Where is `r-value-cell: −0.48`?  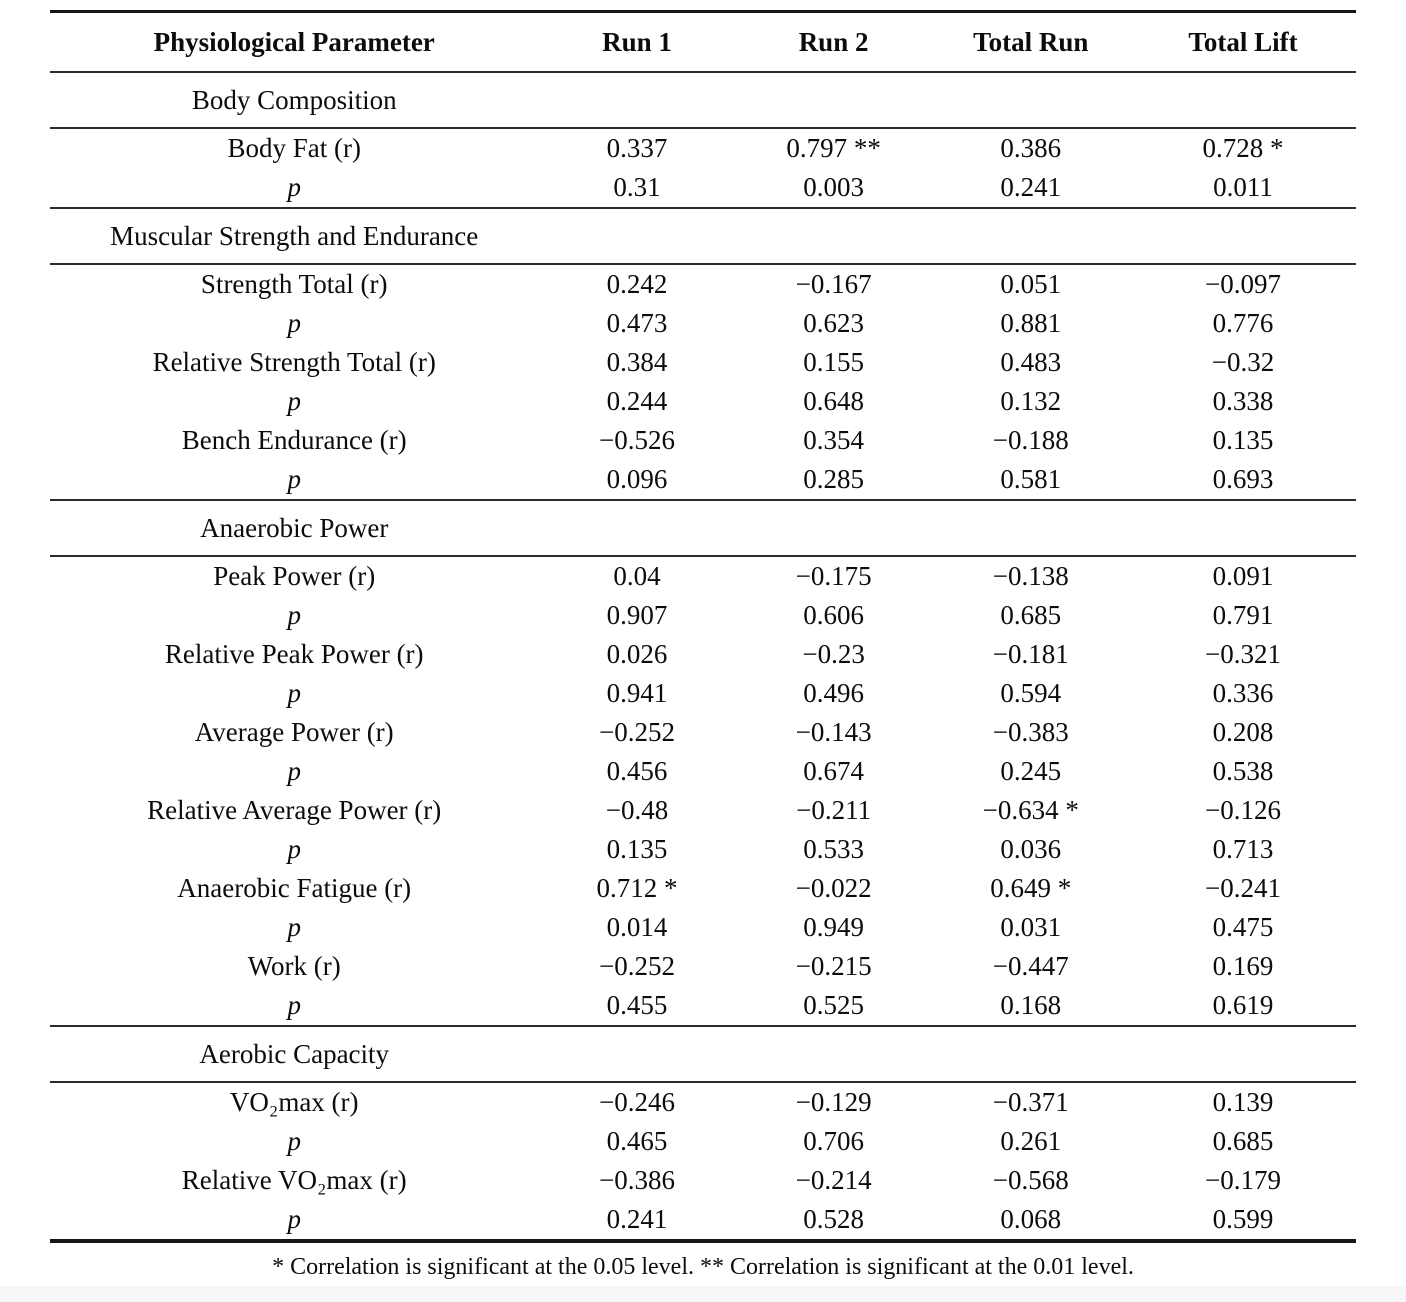
r-value-cell: −0.48 is located at coordinates (637, 810).